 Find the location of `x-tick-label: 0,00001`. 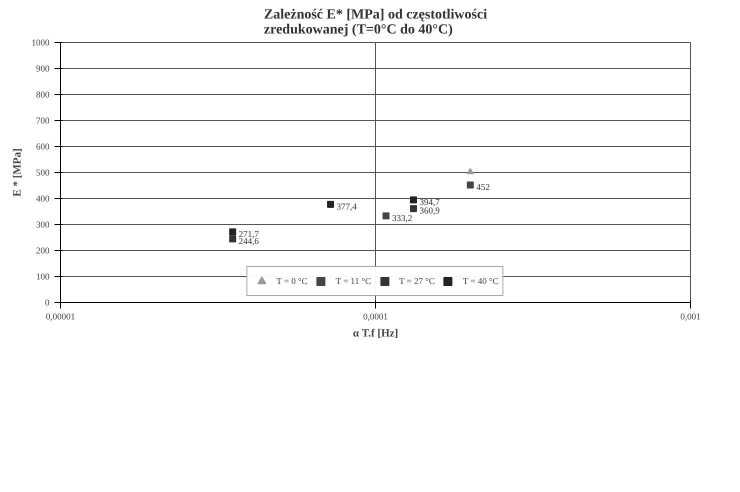

x-tick-label: 0,00001 is located at coordinates (61, 317).